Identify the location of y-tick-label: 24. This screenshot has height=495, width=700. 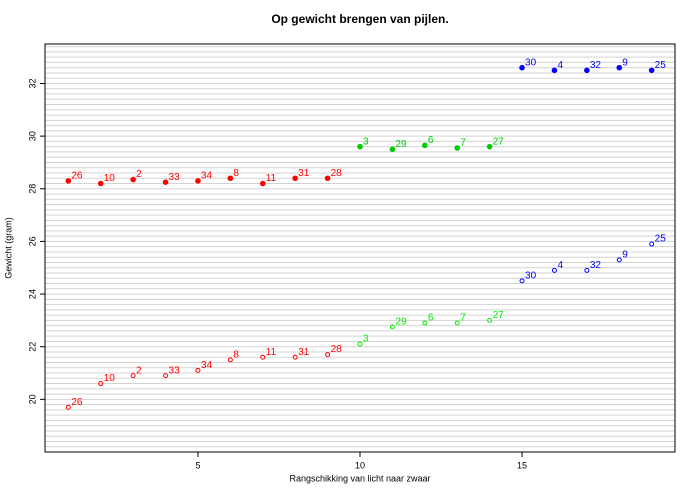
(32, 294).